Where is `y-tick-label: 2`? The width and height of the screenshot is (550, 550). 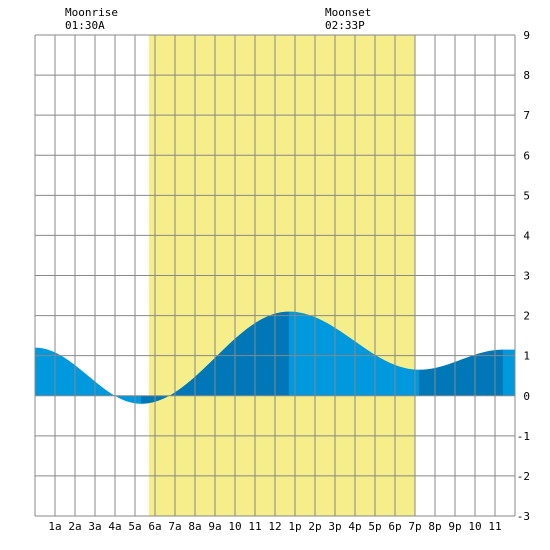
y-tick-label: 2 is located at coordinates (526, 316).